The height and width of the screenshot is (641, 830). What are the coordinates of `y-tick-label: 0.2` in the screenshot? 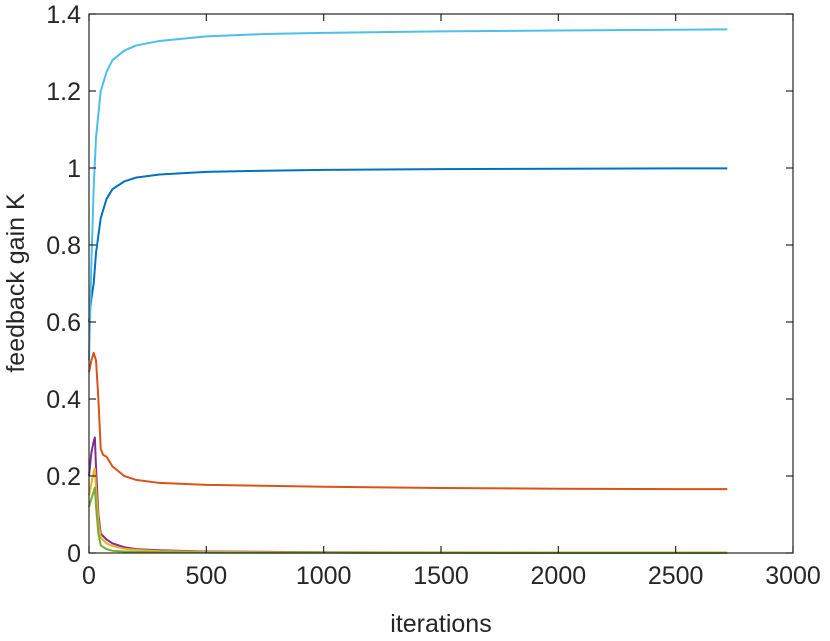 It's located at (63, 477).